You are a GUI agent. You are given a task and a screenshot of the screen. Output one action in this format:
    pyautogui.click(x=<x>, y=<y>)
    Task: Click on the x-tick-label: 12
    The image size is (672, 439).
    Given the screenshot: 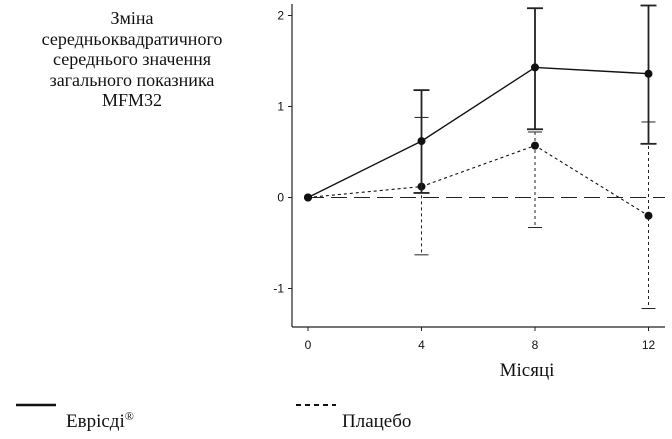 What is the action you would take?
    pyautogui.click(x=649, y=345)
    